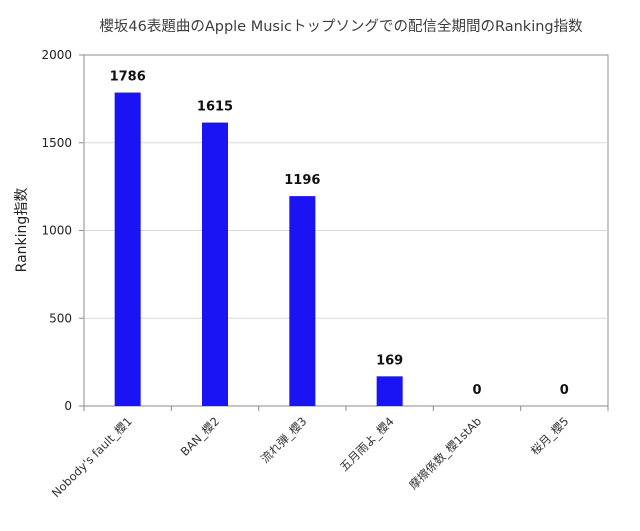 The width and height of the screenshot is (640, 531). What do you see at coordinates (128, 77) in the screenshot?
I see `data-label: 1786` at bounding box center [128, 77].